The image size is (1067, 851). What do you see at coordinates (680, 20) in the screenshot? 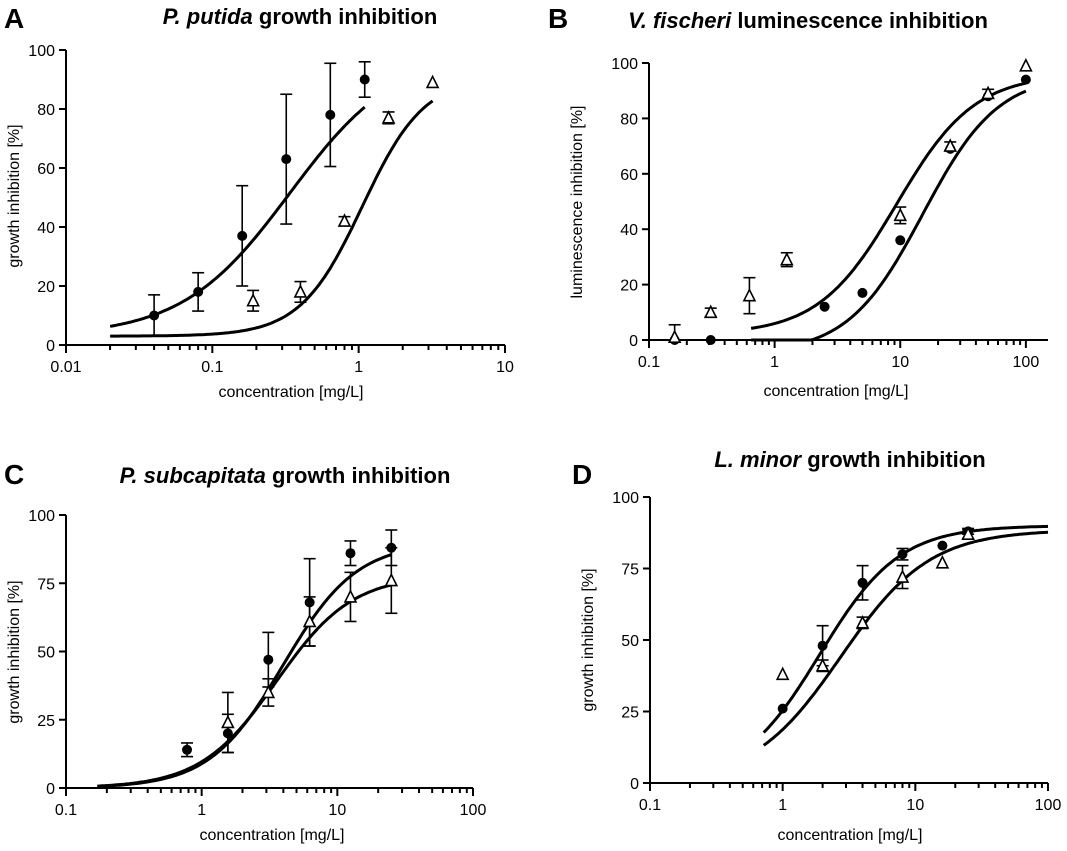
I see `chart-title-species: V. fischeri` at bounding box center [680, 20].